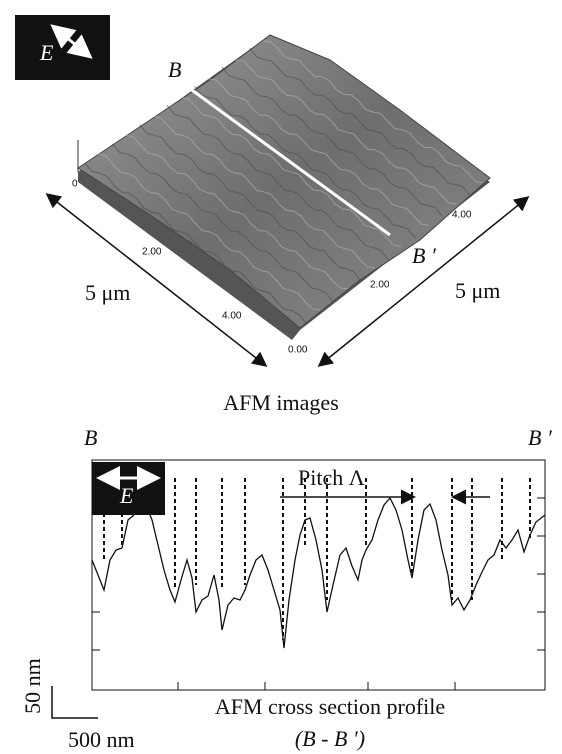 The height and width of the screenshot is (754, 562). I want to click on scale-vertical: 50 nm, so click(32, 686).